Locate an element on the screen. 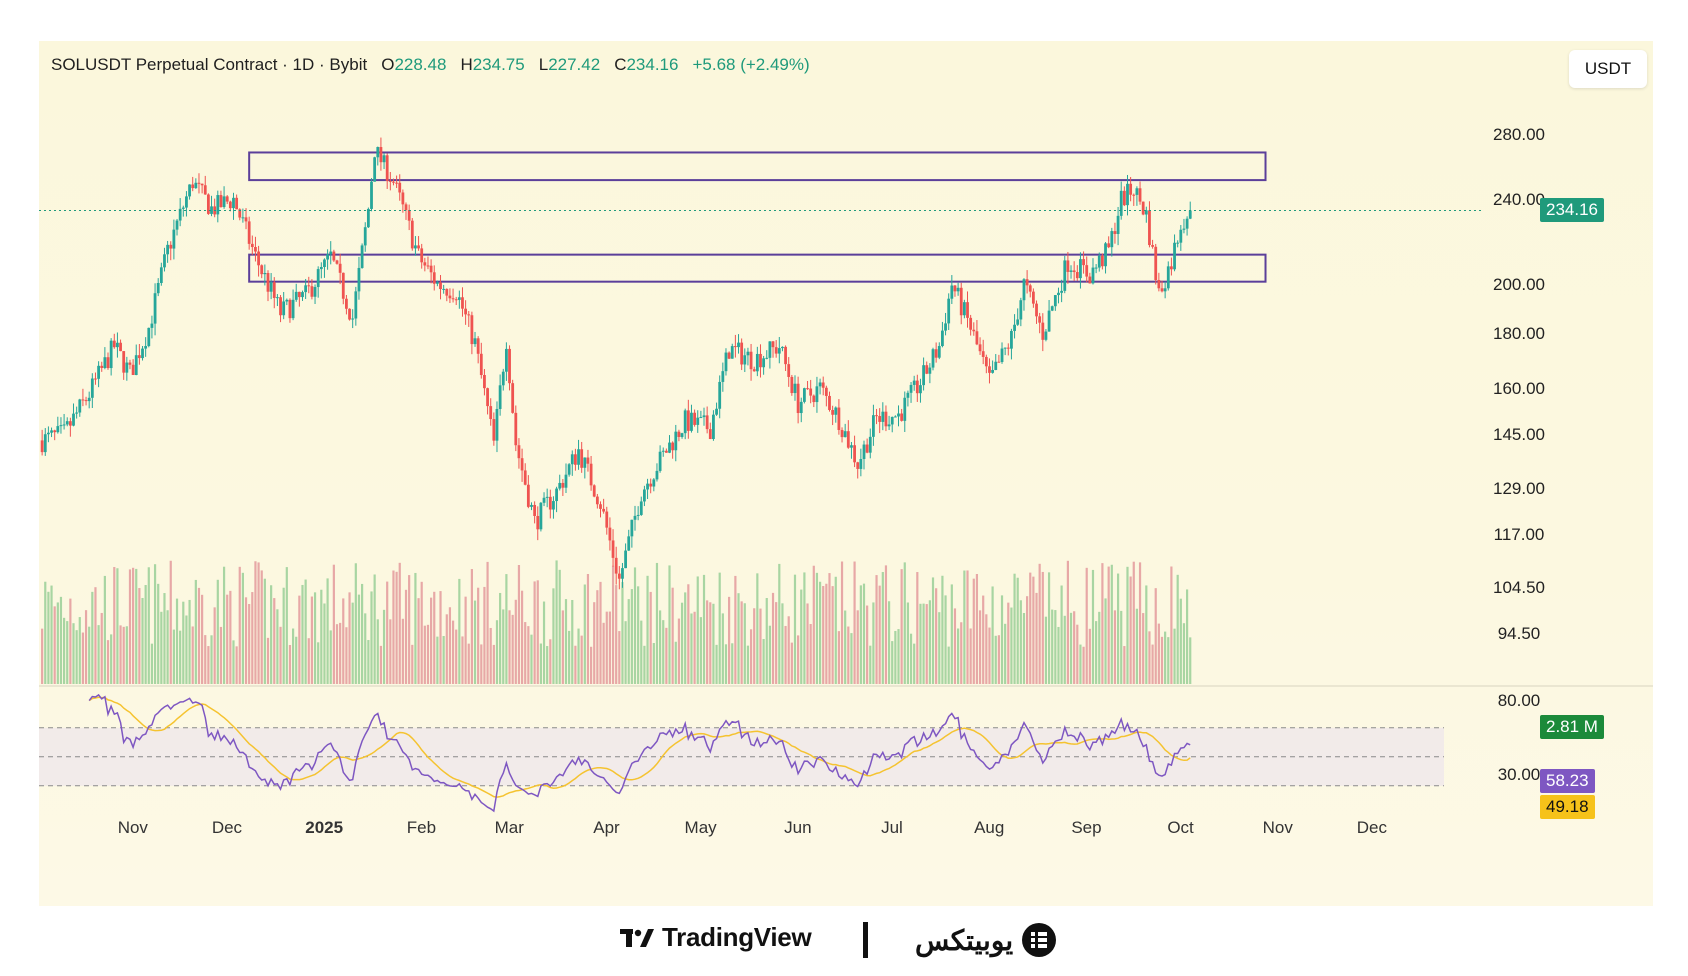 The height and width of the screenshot is (976, 1688). time-axis-label: Dec is located at coordinates (227, 827).